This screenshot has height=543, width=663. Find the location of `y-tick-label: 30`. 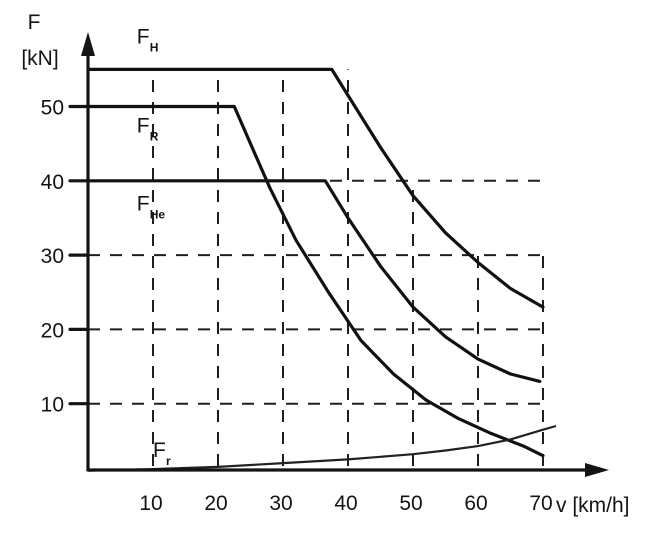

y-tick-label: 30 is located at coordinates (52, 256).